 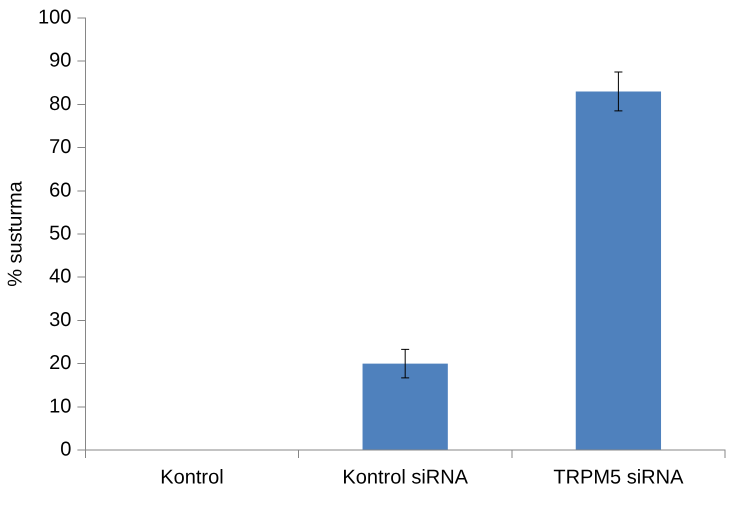 What do you see at coordinates (60, 319) in the screenshot?
I see `y-tick-label: 30` at bounding box center [60, 319].